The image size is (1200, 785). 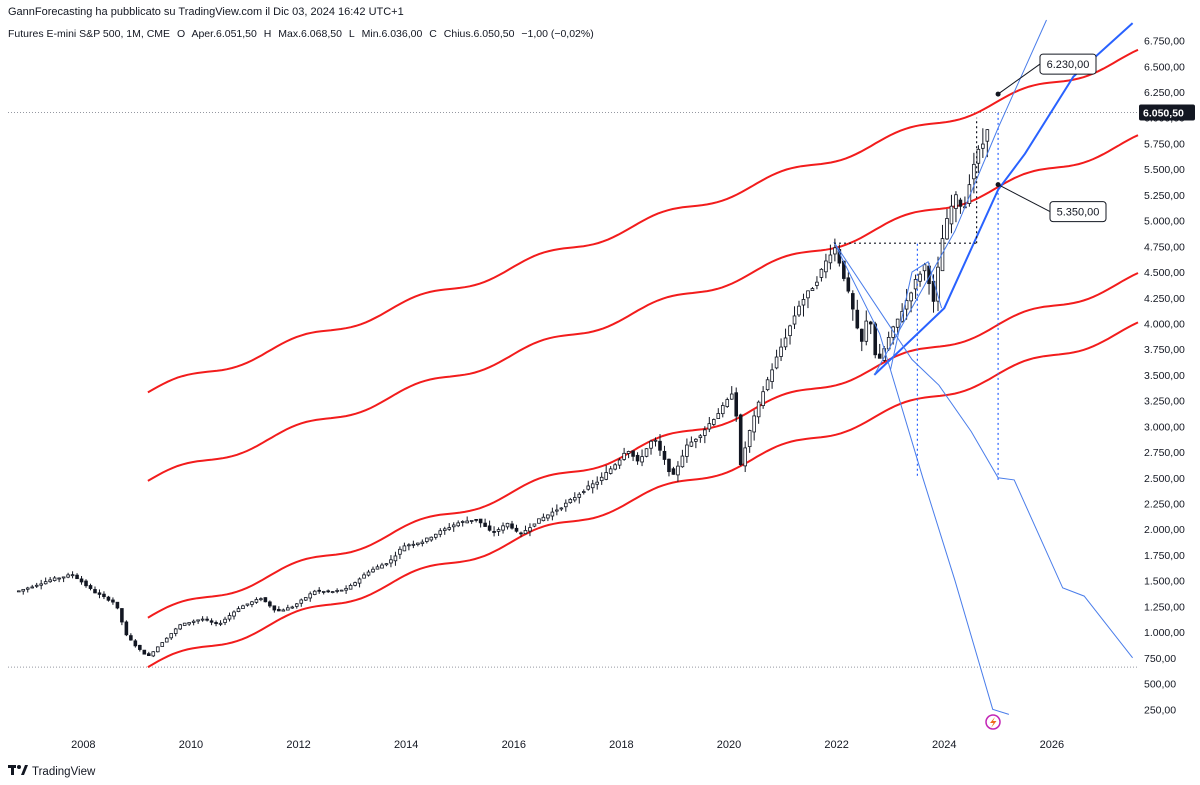 What do you see at coordinates (514, 745) in the screenshot?
I see `x-tick-label: 2016` at bounding box center [514, 745].